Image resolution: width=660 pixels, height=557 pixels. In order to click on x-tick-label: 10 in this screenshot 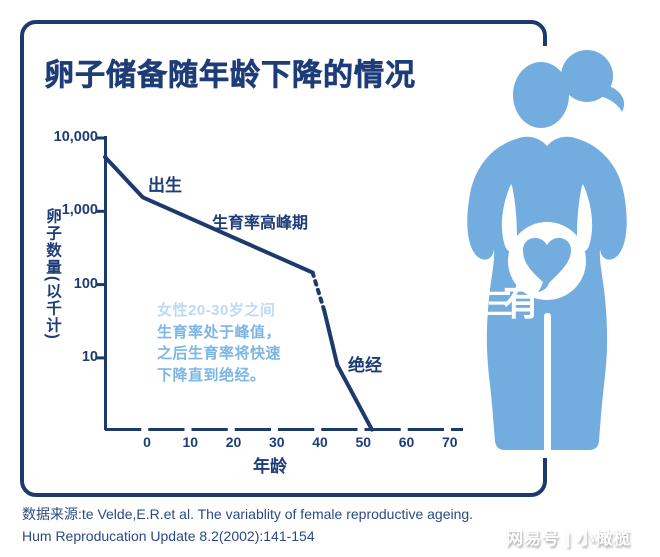, I will do `click(190, 442)`.